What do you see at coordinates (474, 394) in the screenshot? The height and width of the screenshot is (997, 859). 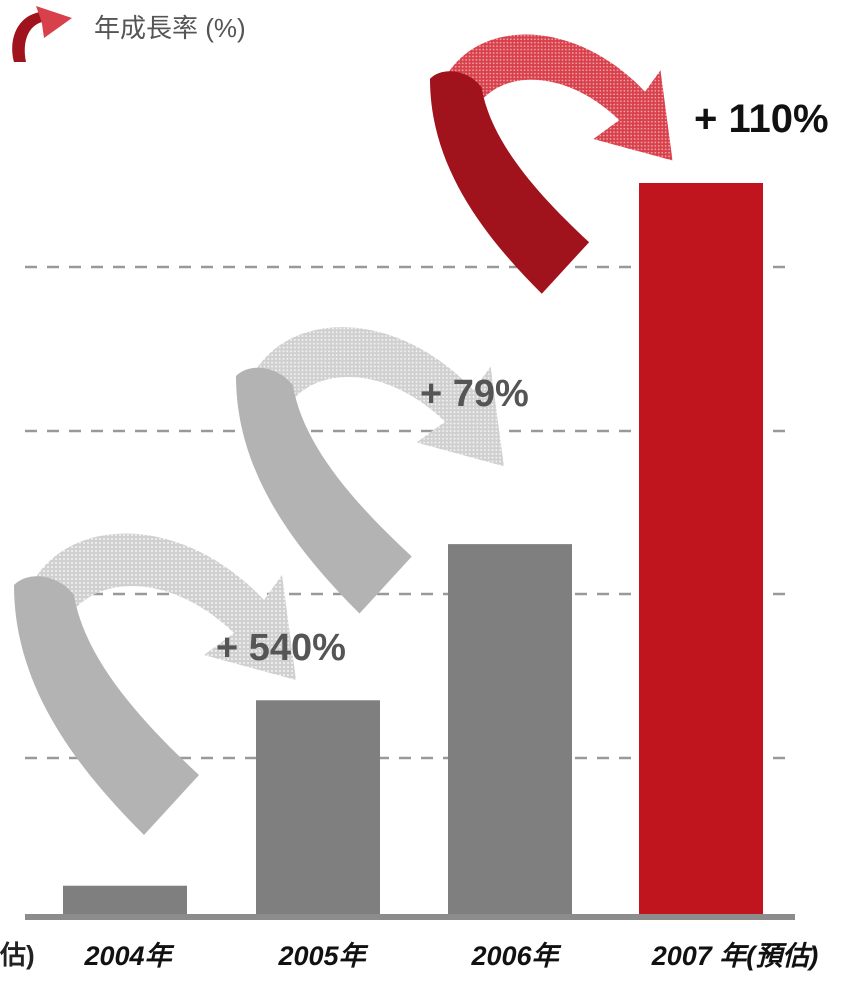 I see `growth-rate-label: + 79%` at bounding box center [474, 394].